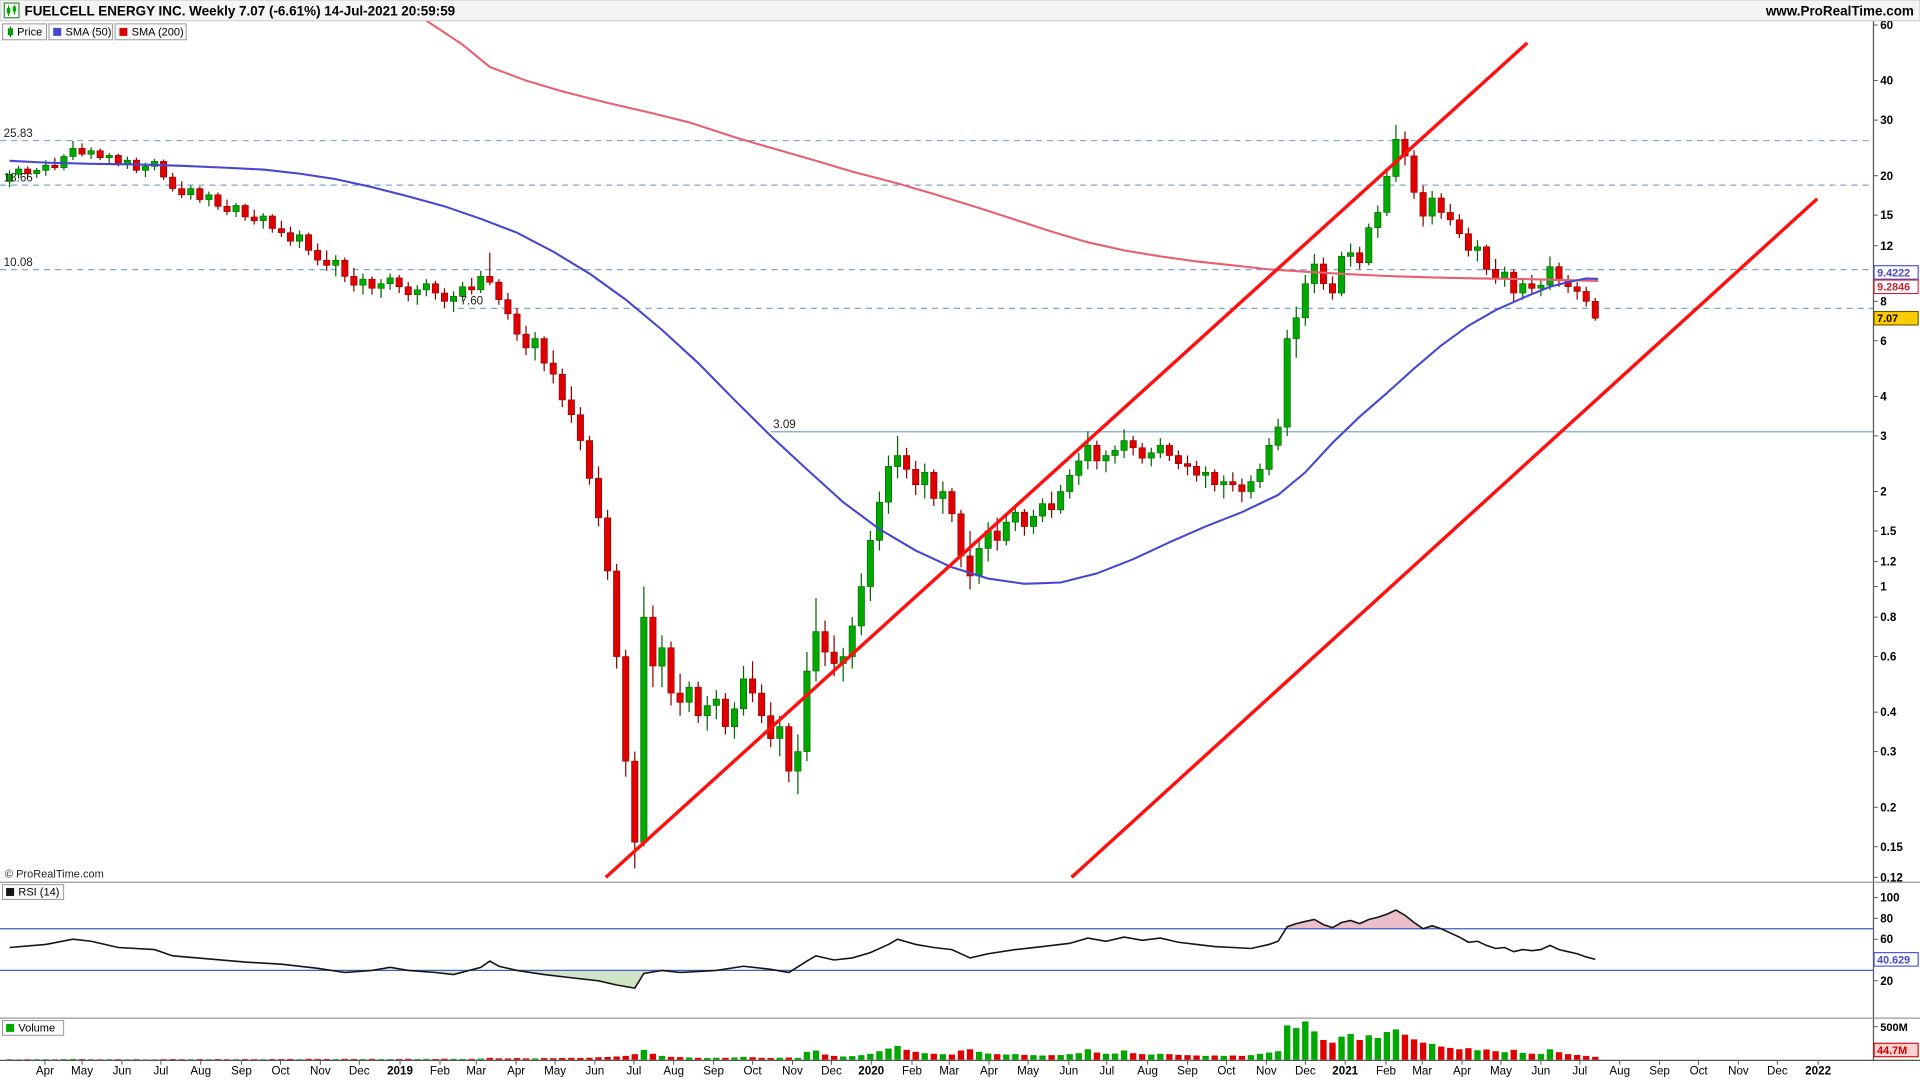 The width and height of the screenshot is (1920, 1080). I want to click on volume-badge: Volume, so click(33, 1028).